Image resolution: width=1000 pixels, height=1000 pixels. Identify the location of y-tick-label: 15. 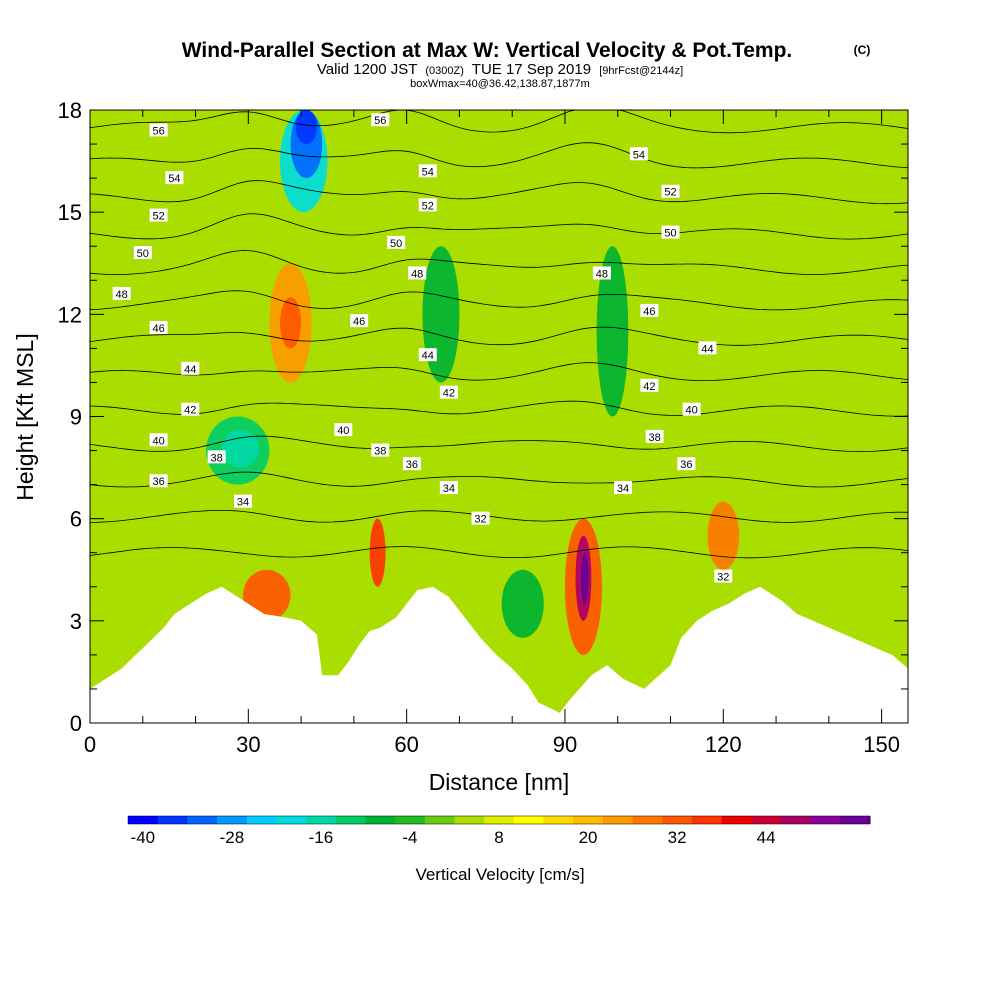
(70, 212).